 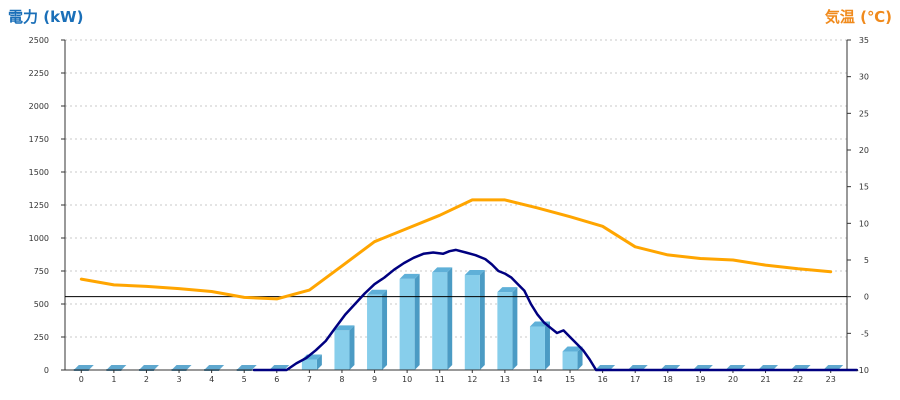 I want to click on x-tick-label: 11, so click(x=440, y=379).